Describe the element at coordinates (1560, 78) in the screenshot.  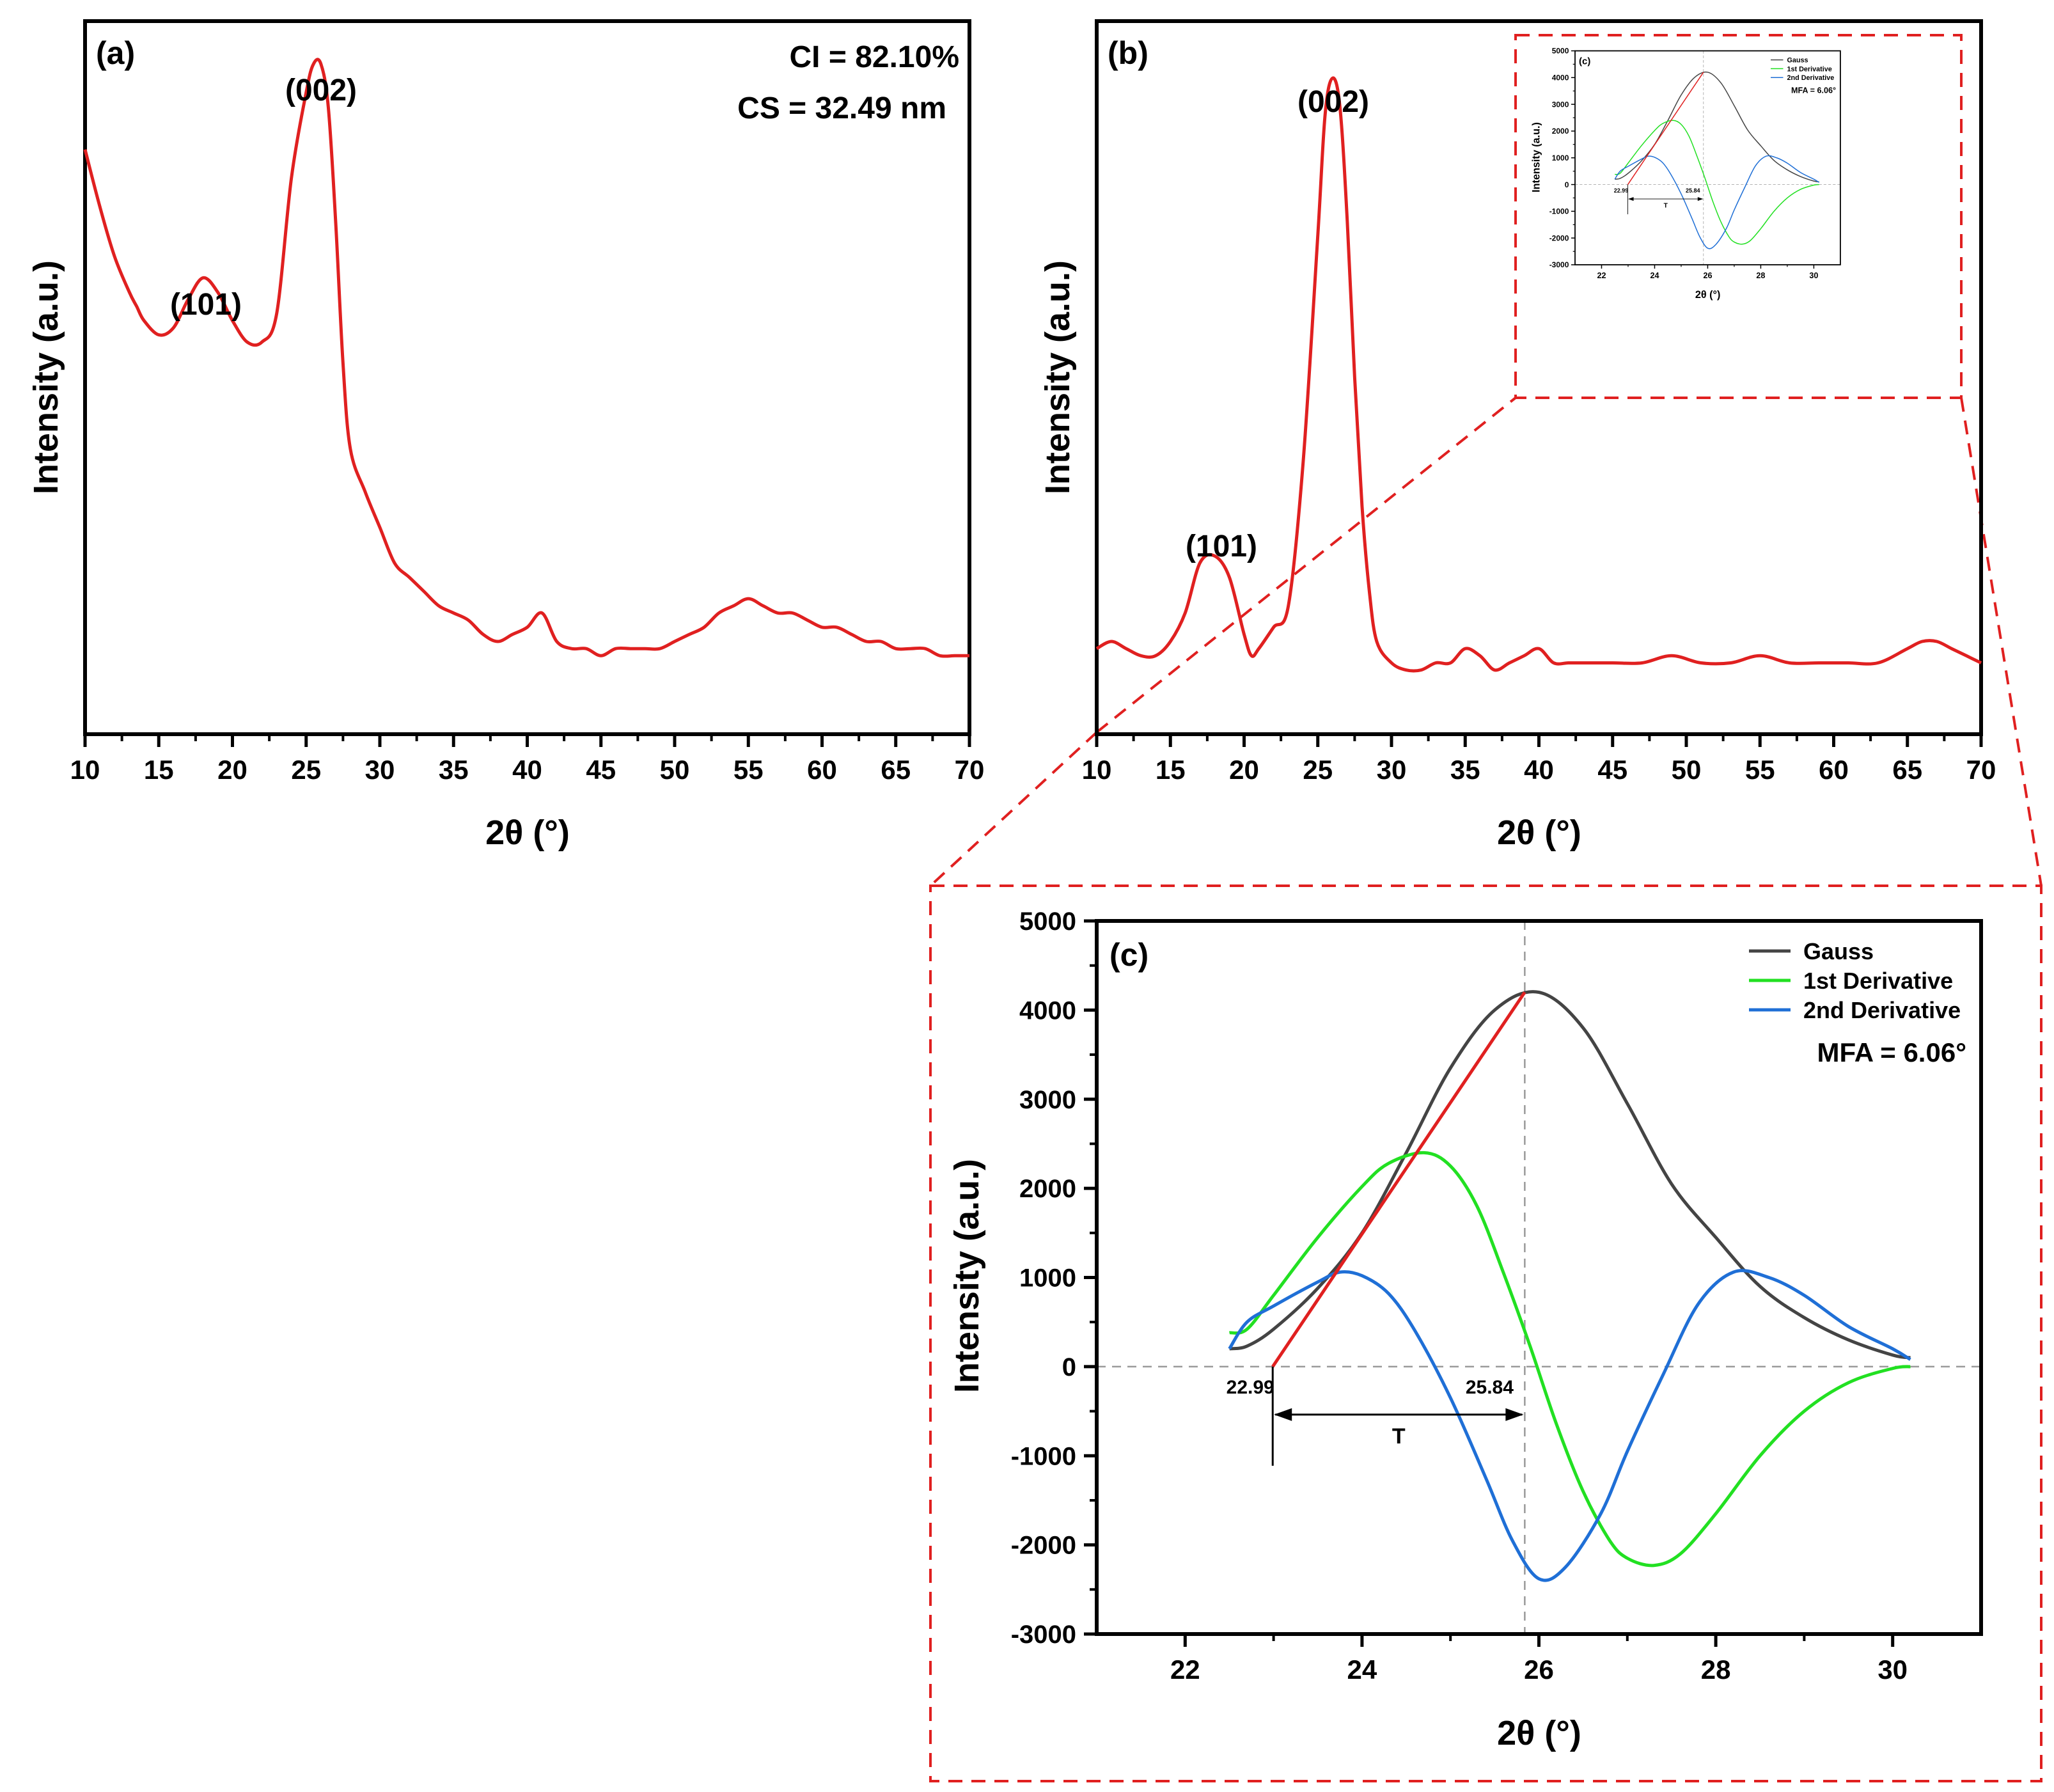
I see `inset-y-tick-label: 4000` at that location.